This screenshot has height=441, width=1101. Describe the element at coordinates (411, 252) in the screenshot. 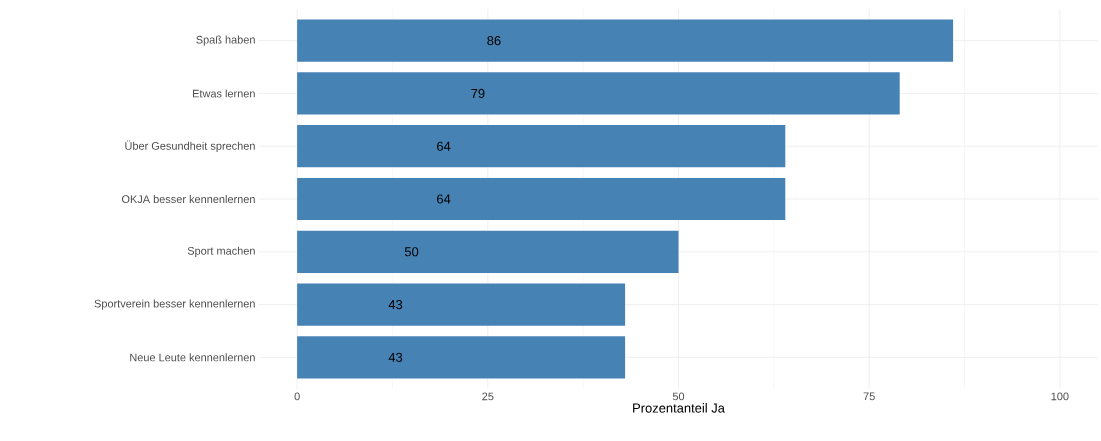

I see `data-label: 50` at that location.